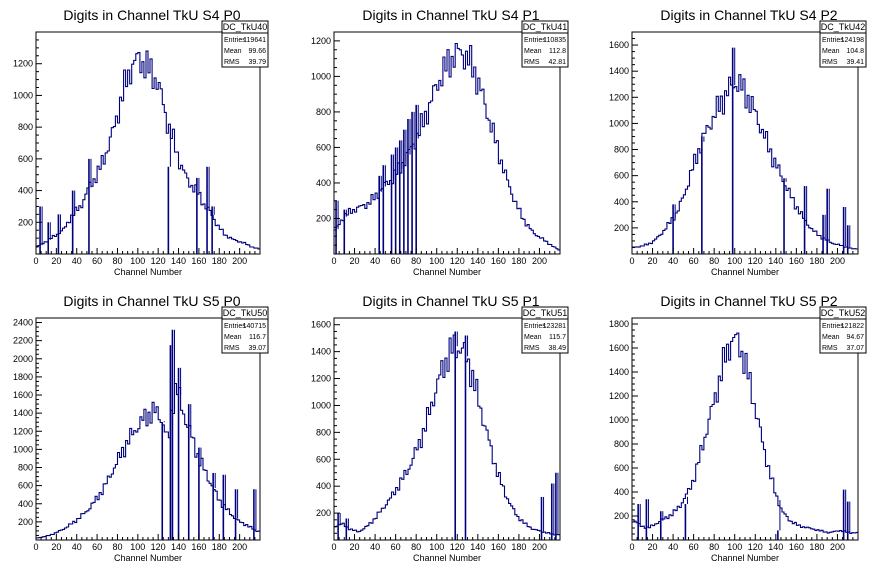 The width and height of the screenshot is (896, 574). What do you see at coordinates (843, 313) in the screenshot?
I see `stats-name: DC_TkU52` at bounding box center [843, 313].